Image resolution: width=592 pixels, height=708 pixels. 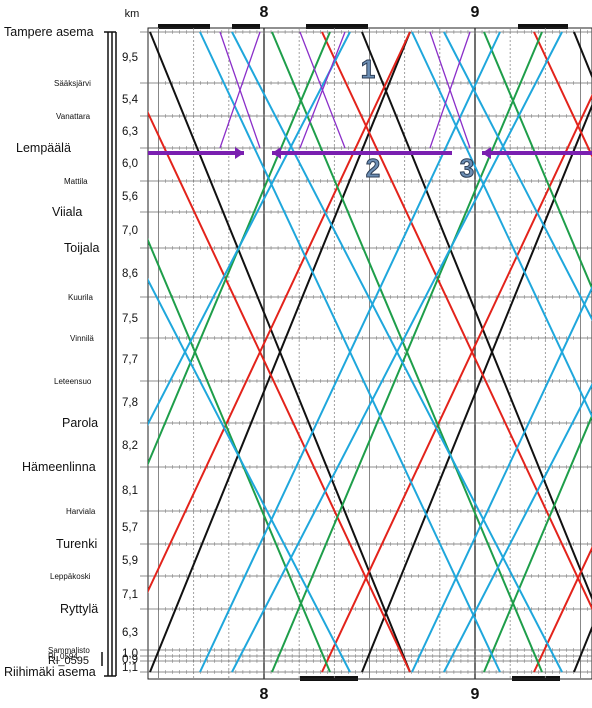 What do you see at coordinates (72, 83) in the screenshot?
I see `station-label: Sääksjärvi` at bounding box center [72, 83].